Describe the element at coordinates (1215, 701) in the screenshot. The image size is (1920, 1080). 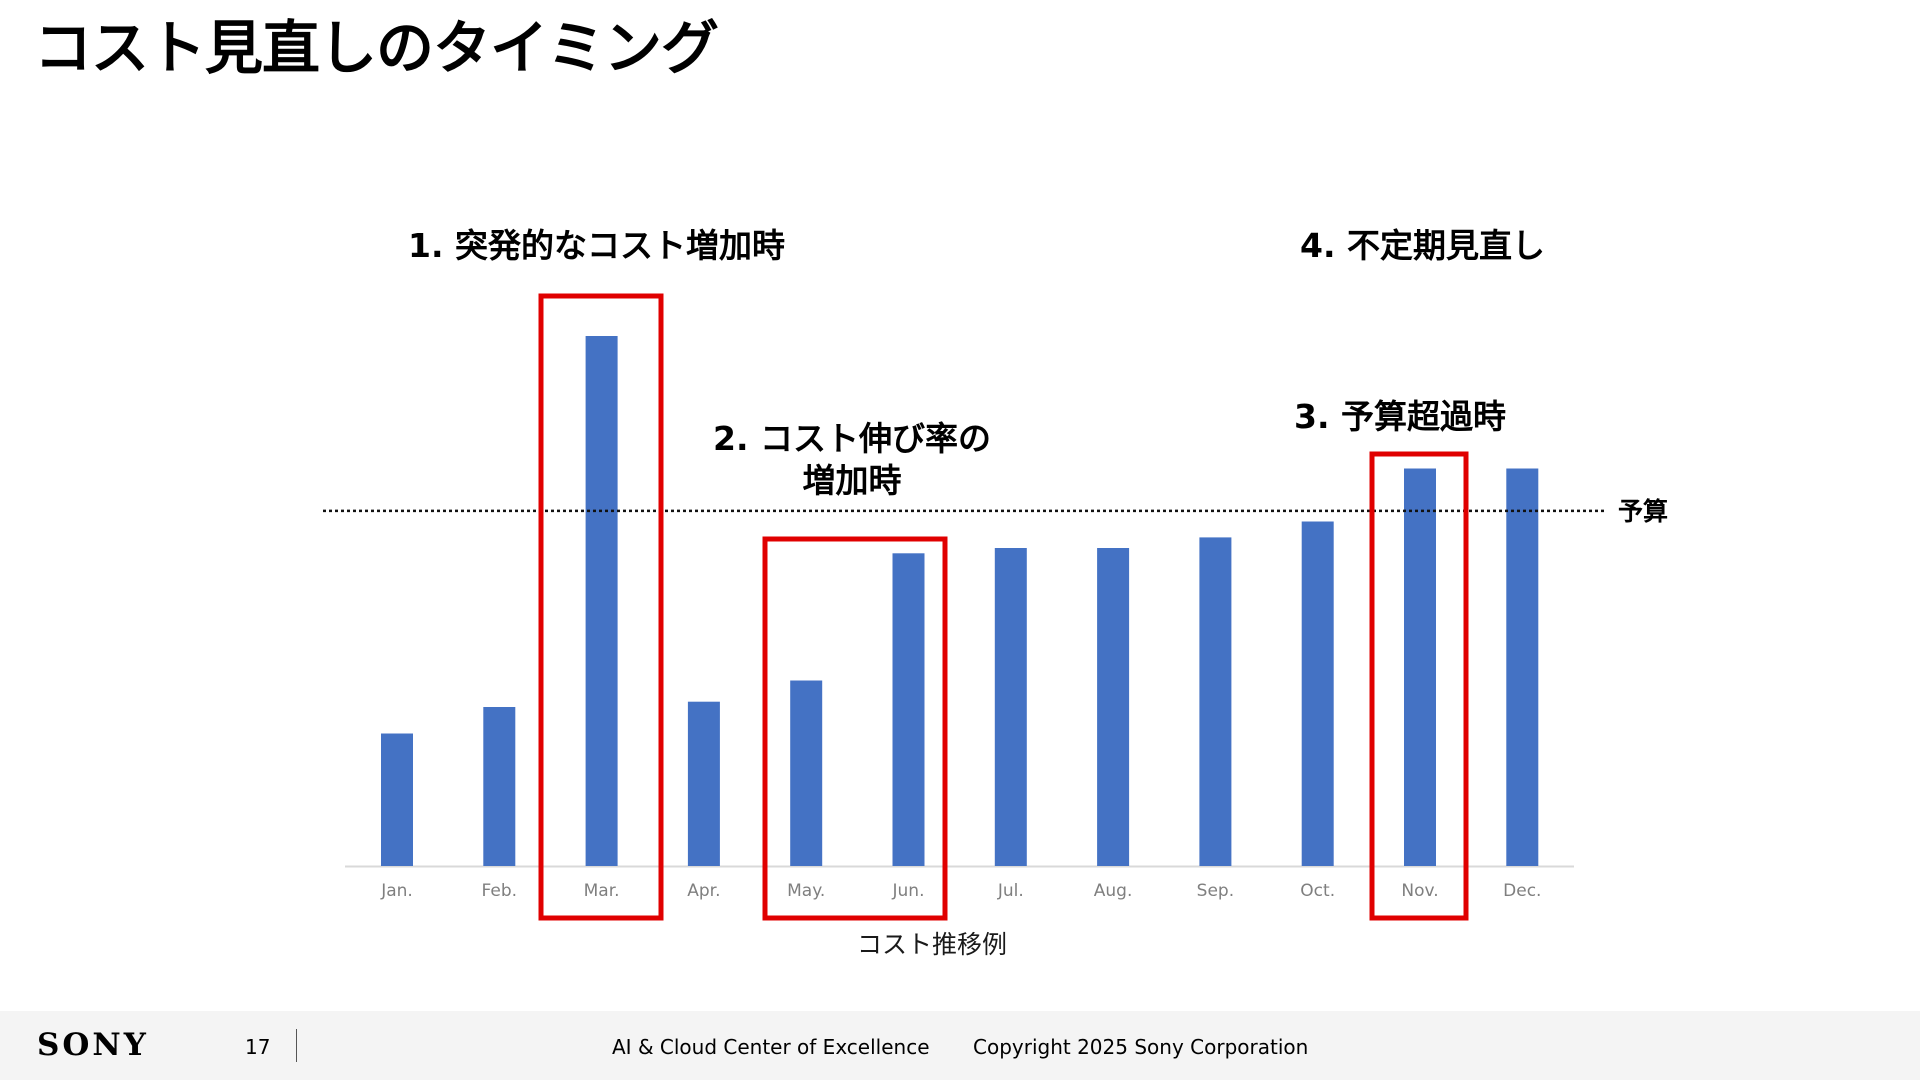
I see `bar-sep` at that location.